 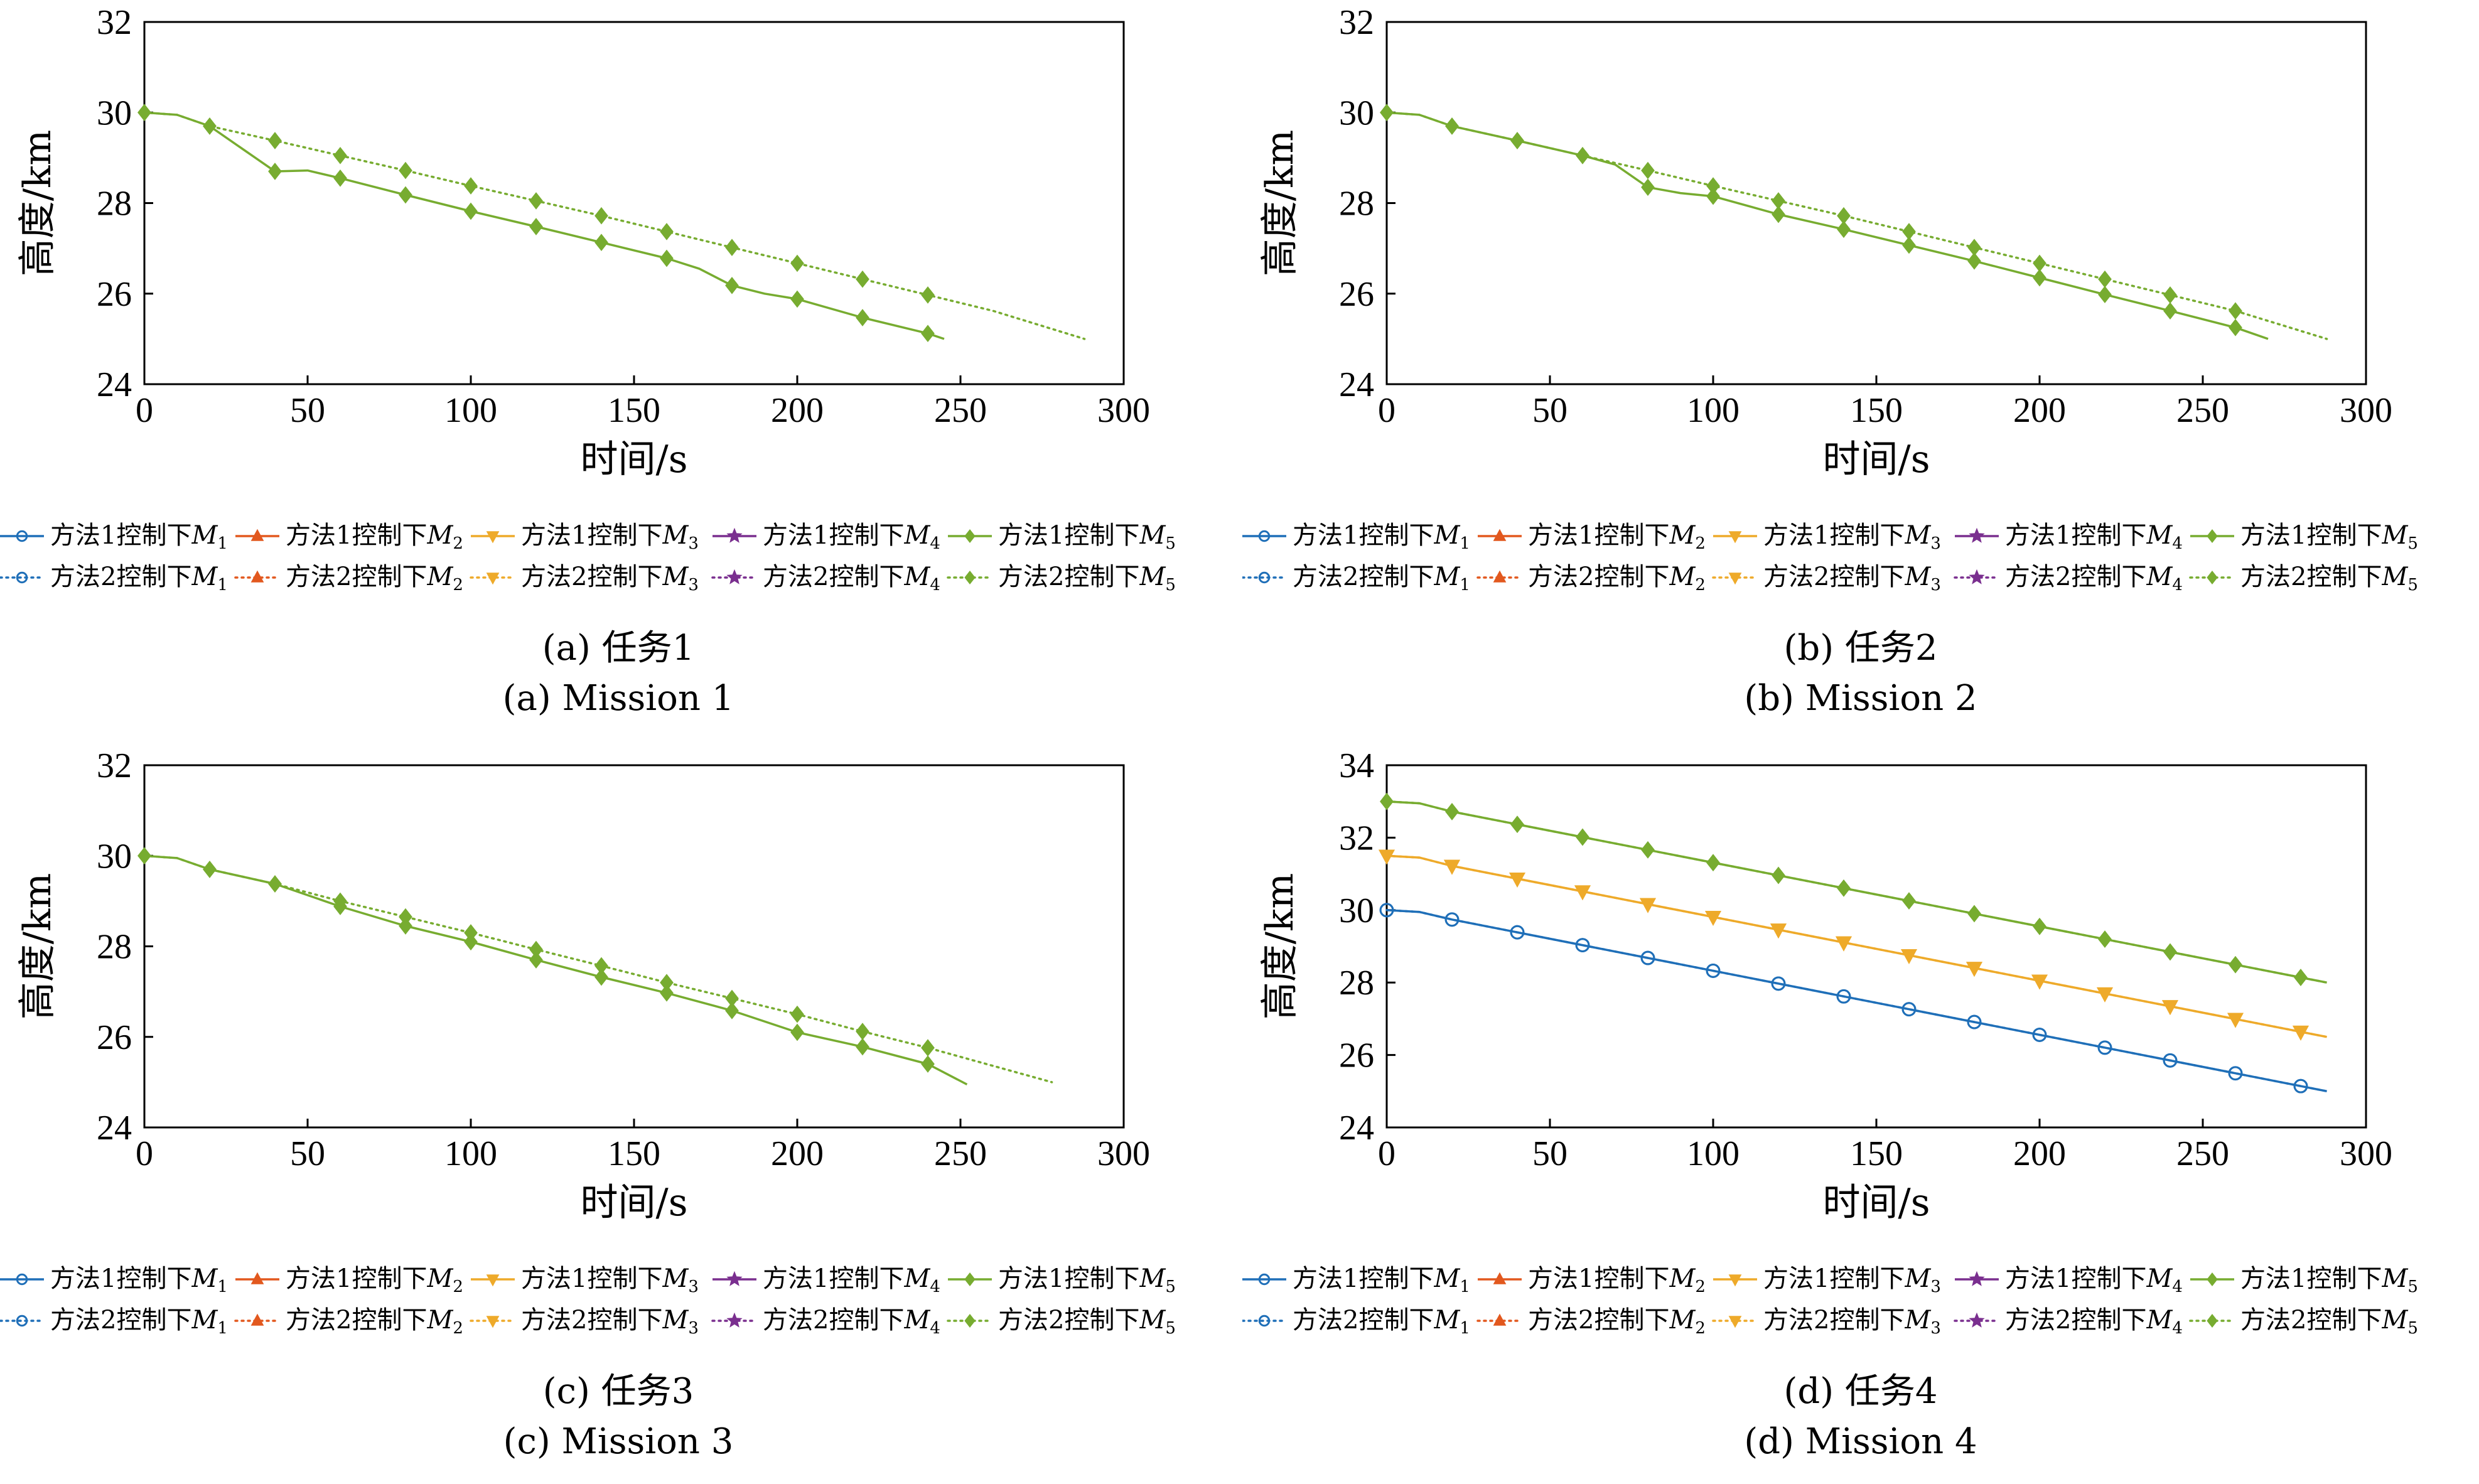 What do you see at coordinates (618, 1391) in the screenshot?
I see `caption-cn-mission-3: (c) 任务3` at bounding box center [618, 1391].